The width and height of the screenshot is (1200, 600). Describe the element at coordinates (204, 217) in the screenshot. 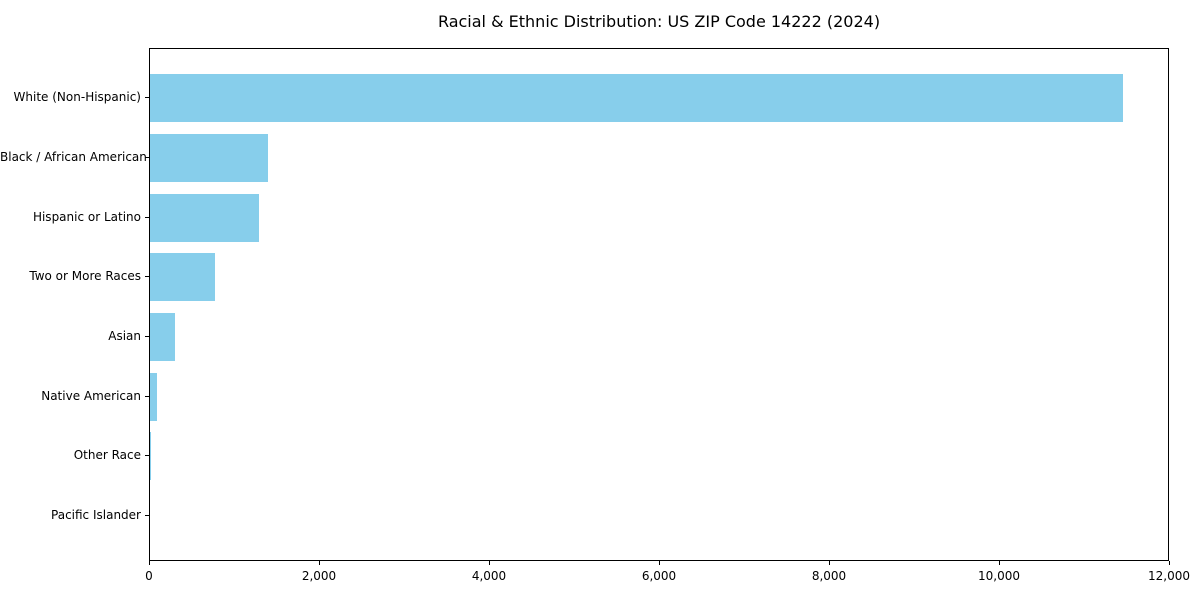

I see `bar-hispanic-or-latino` at that location.